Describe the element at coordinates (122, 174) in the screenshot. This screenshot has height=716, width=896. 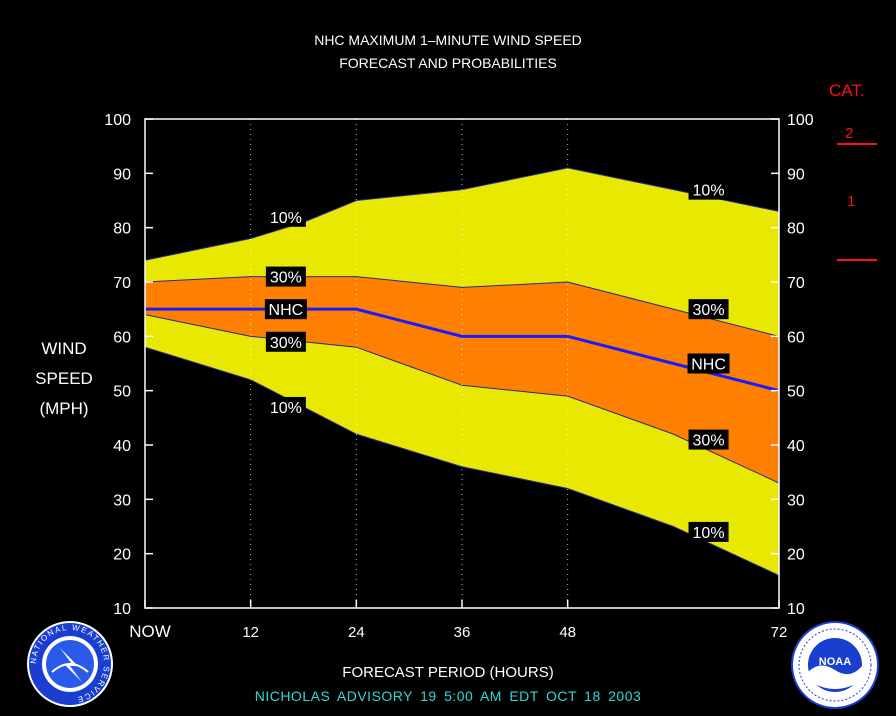
I see `y-tick-label-left: 90` at that location.